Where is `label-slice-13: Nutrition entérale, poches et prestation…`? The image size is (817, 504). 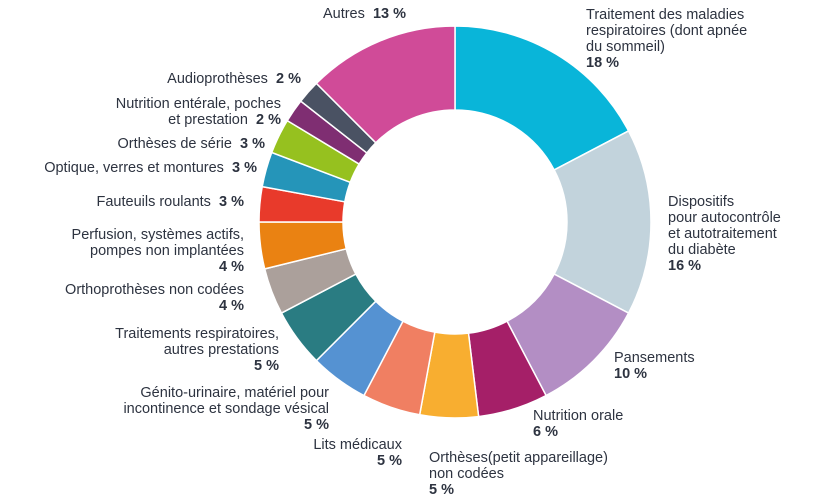 label-slice-13: Nutrition entérale, poches et prestation… is located at coordinates (198, 112).